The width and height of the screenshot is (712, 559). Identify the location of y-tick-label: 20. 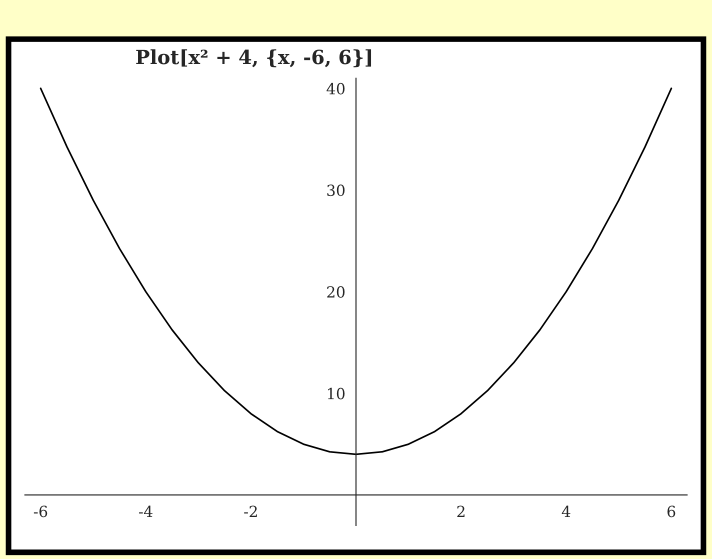
(336, 292).